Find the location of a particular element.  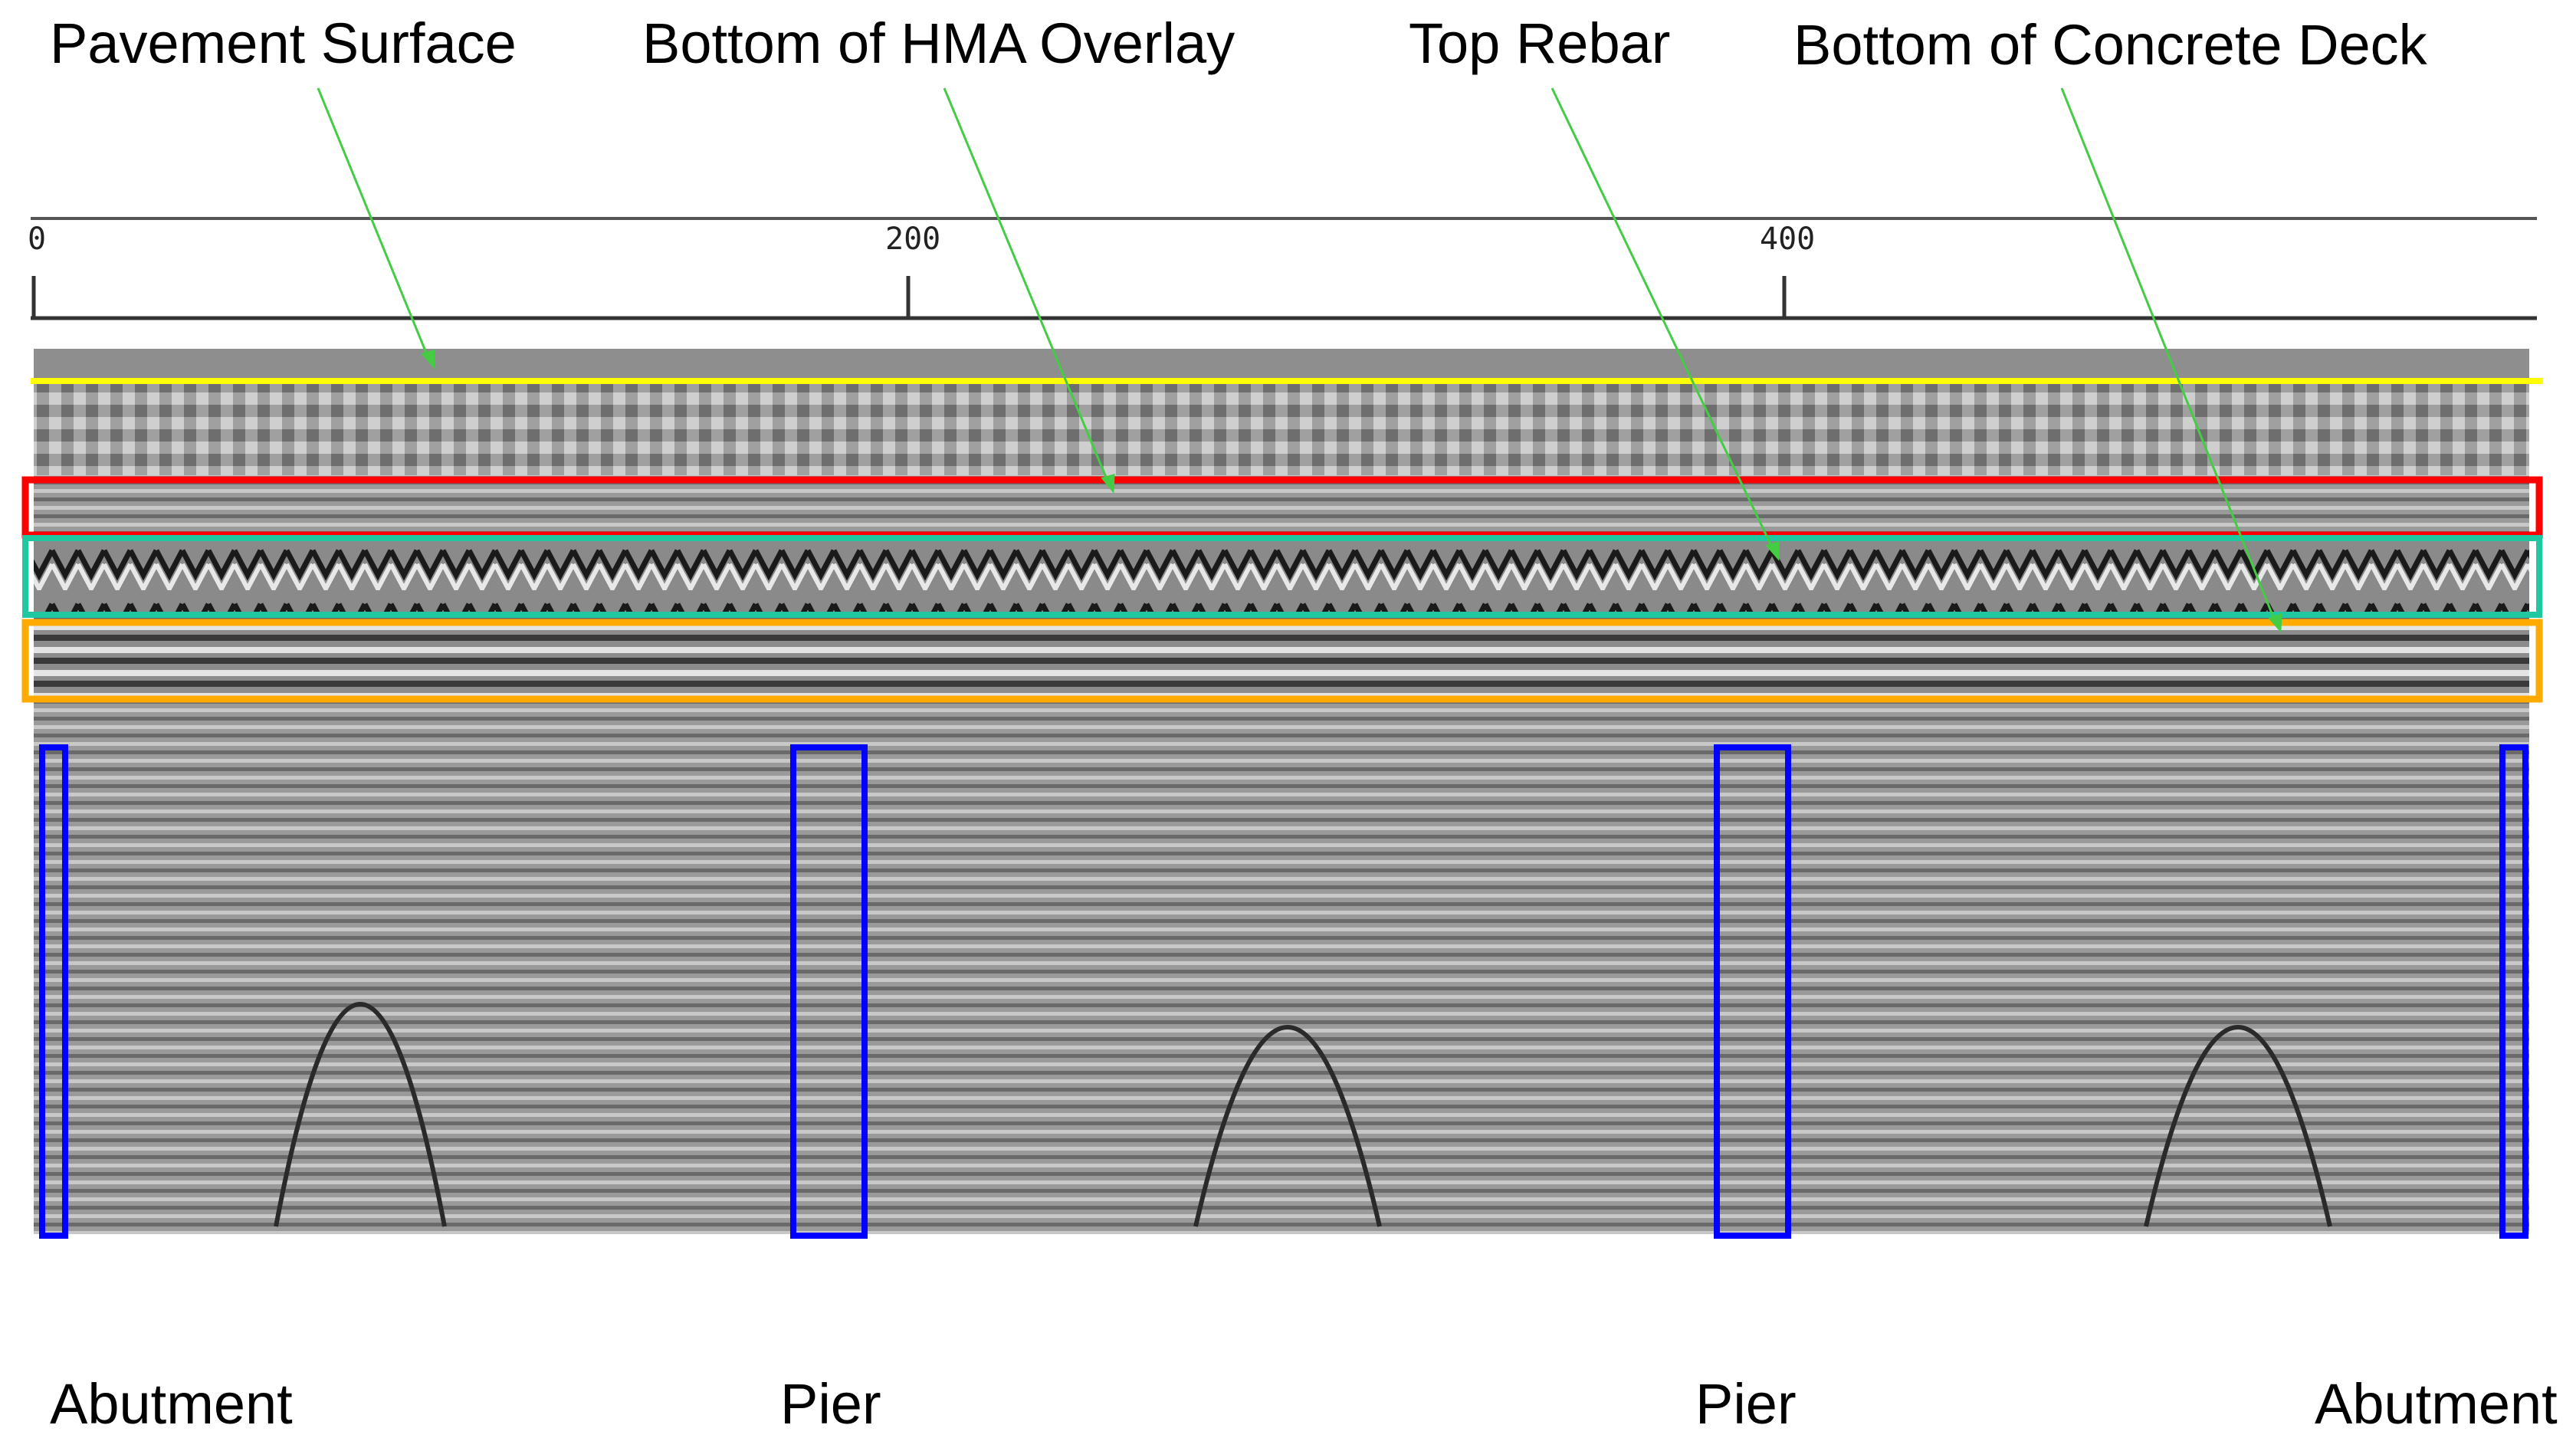

scale-tick-label-0: 0 is located at coordinates (37, 239).